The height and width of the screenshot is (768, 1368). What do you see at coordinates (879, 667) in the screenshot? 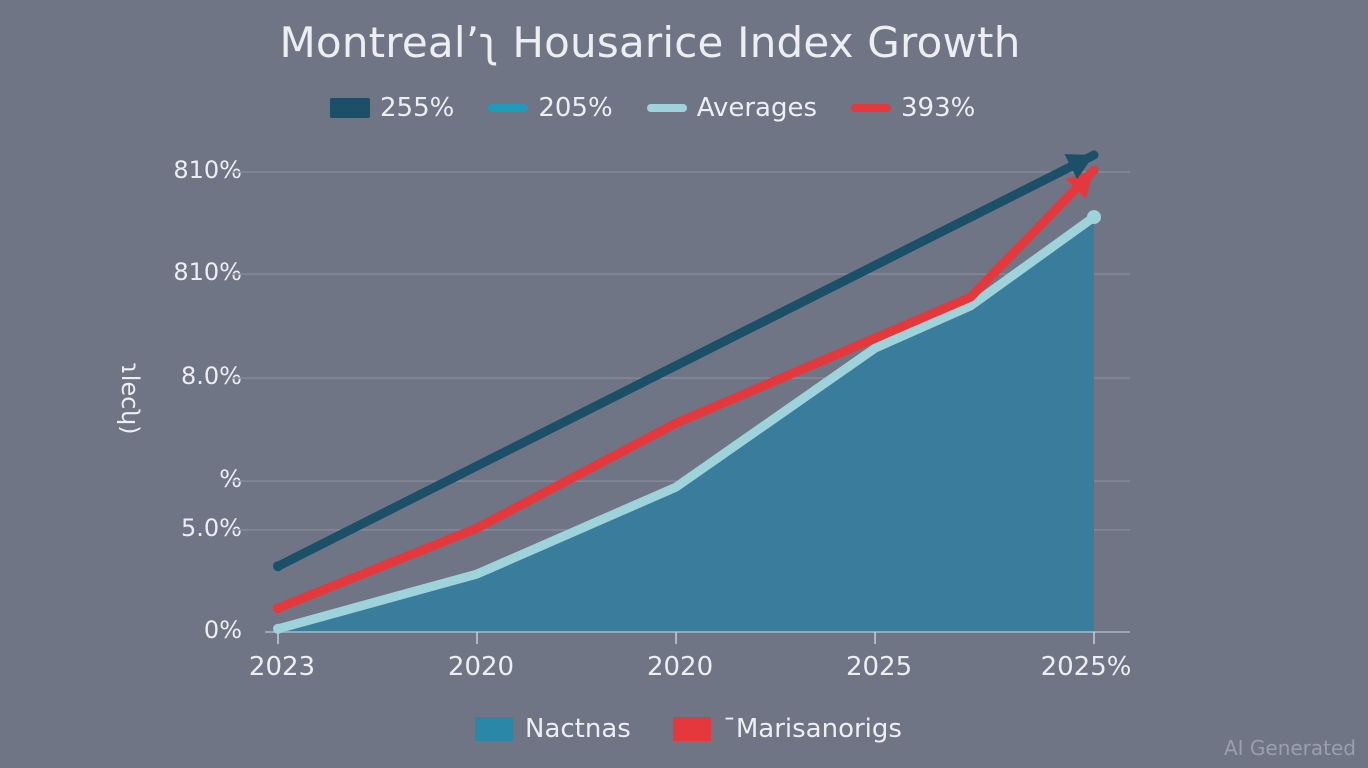
I see `x-tick-label: 2025` at bounding box center [879, 667].